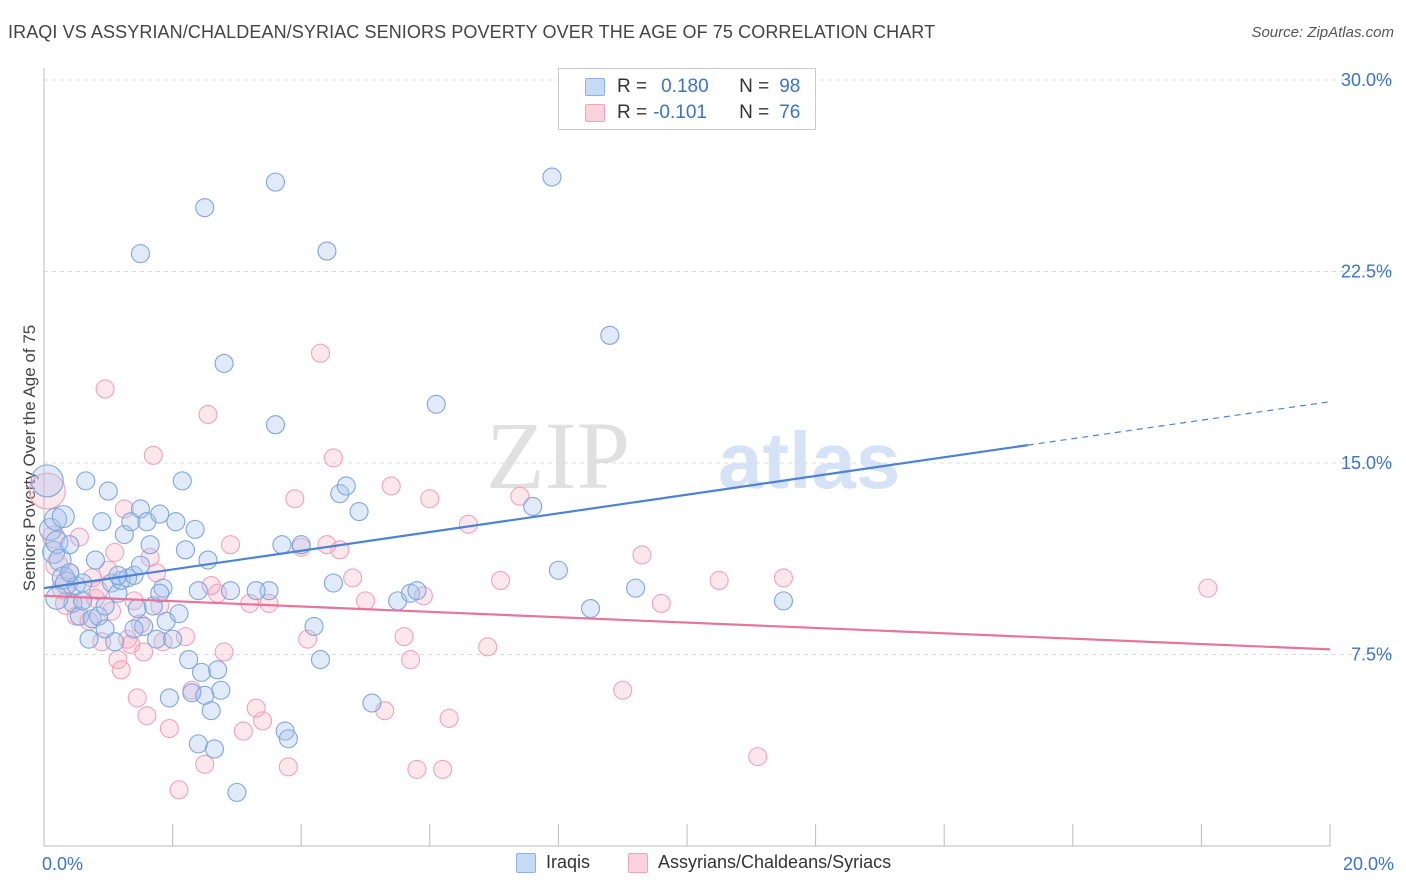 This screenshot has width=1406, height=892. I want to click on iraqi-trend-extension, so click(1179, 423).